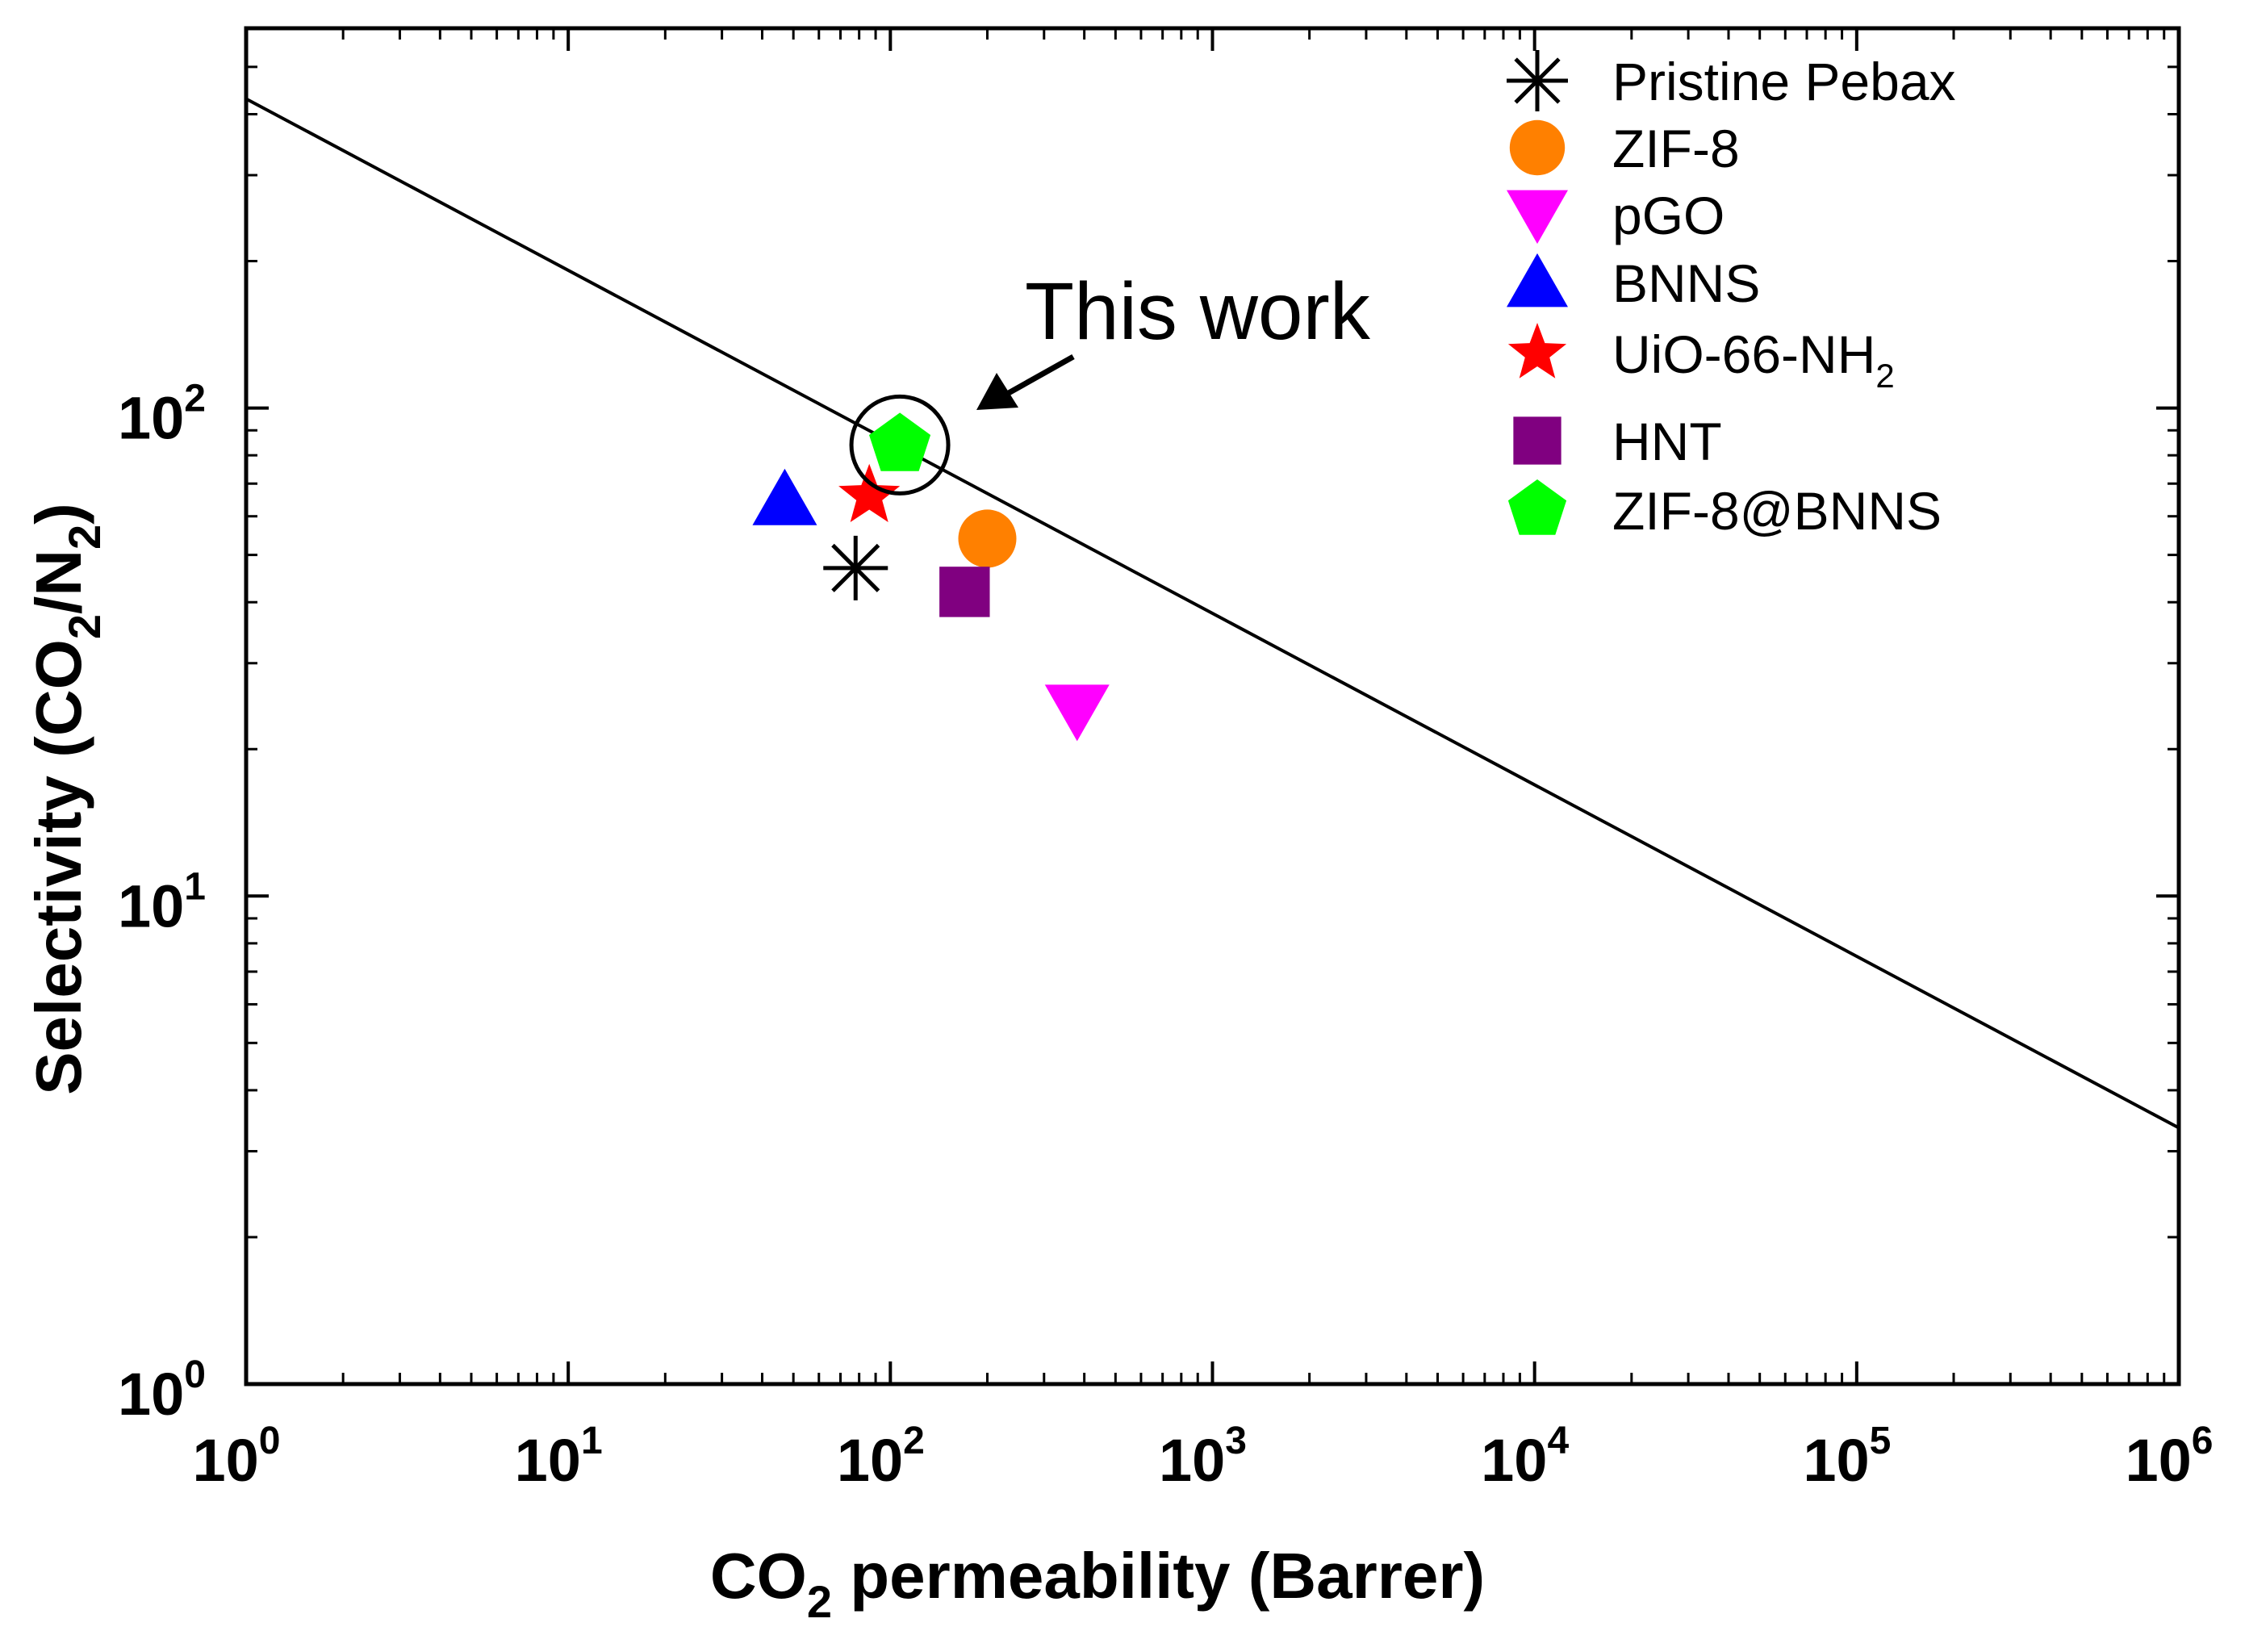 The width and height of the screenshot is (2245, 1652). I want to click on x-axis-title: CO2 permeability (Barrer), so click(1098, 1583).